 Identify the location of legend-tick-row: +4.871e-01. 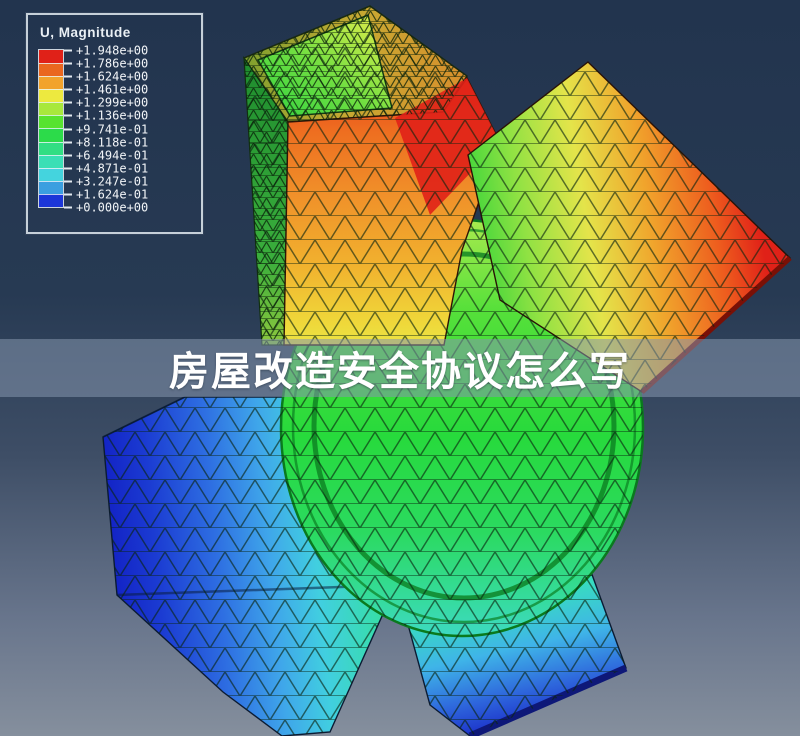
(106, 168).